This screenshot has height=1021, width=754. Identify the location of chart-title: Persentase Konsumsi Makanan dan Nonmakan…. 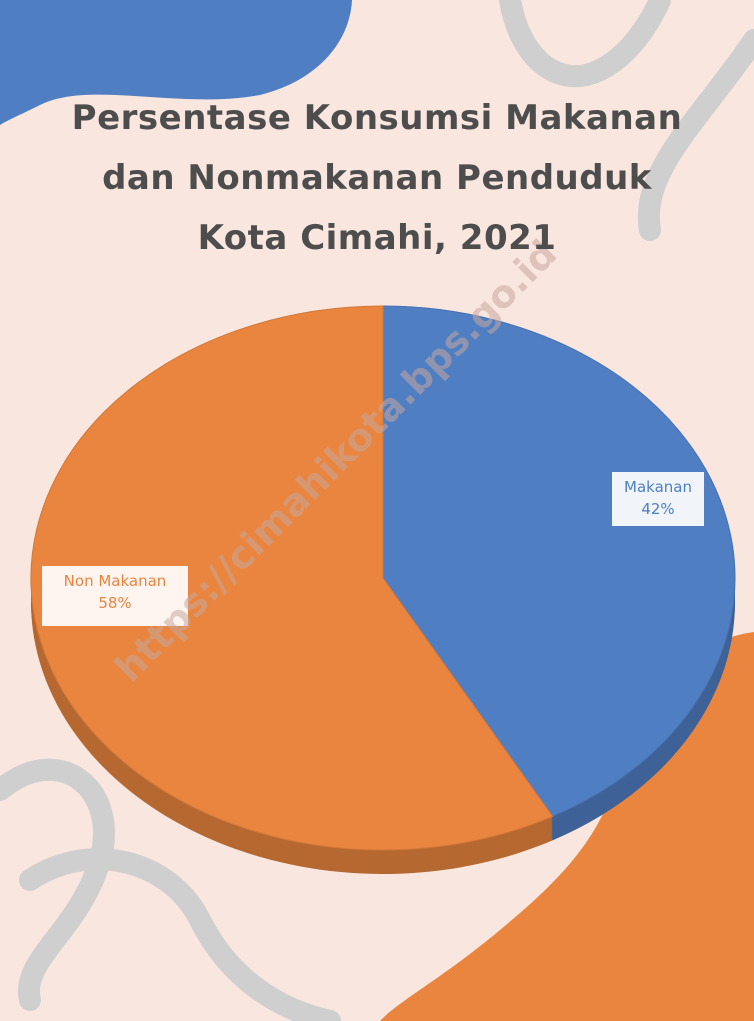
(377, 178).